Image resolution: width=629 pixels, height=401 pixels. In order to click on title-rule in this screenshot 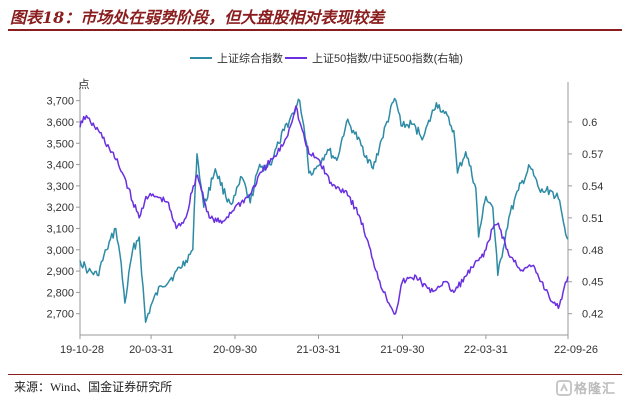, I will do `click(315, 30)`.